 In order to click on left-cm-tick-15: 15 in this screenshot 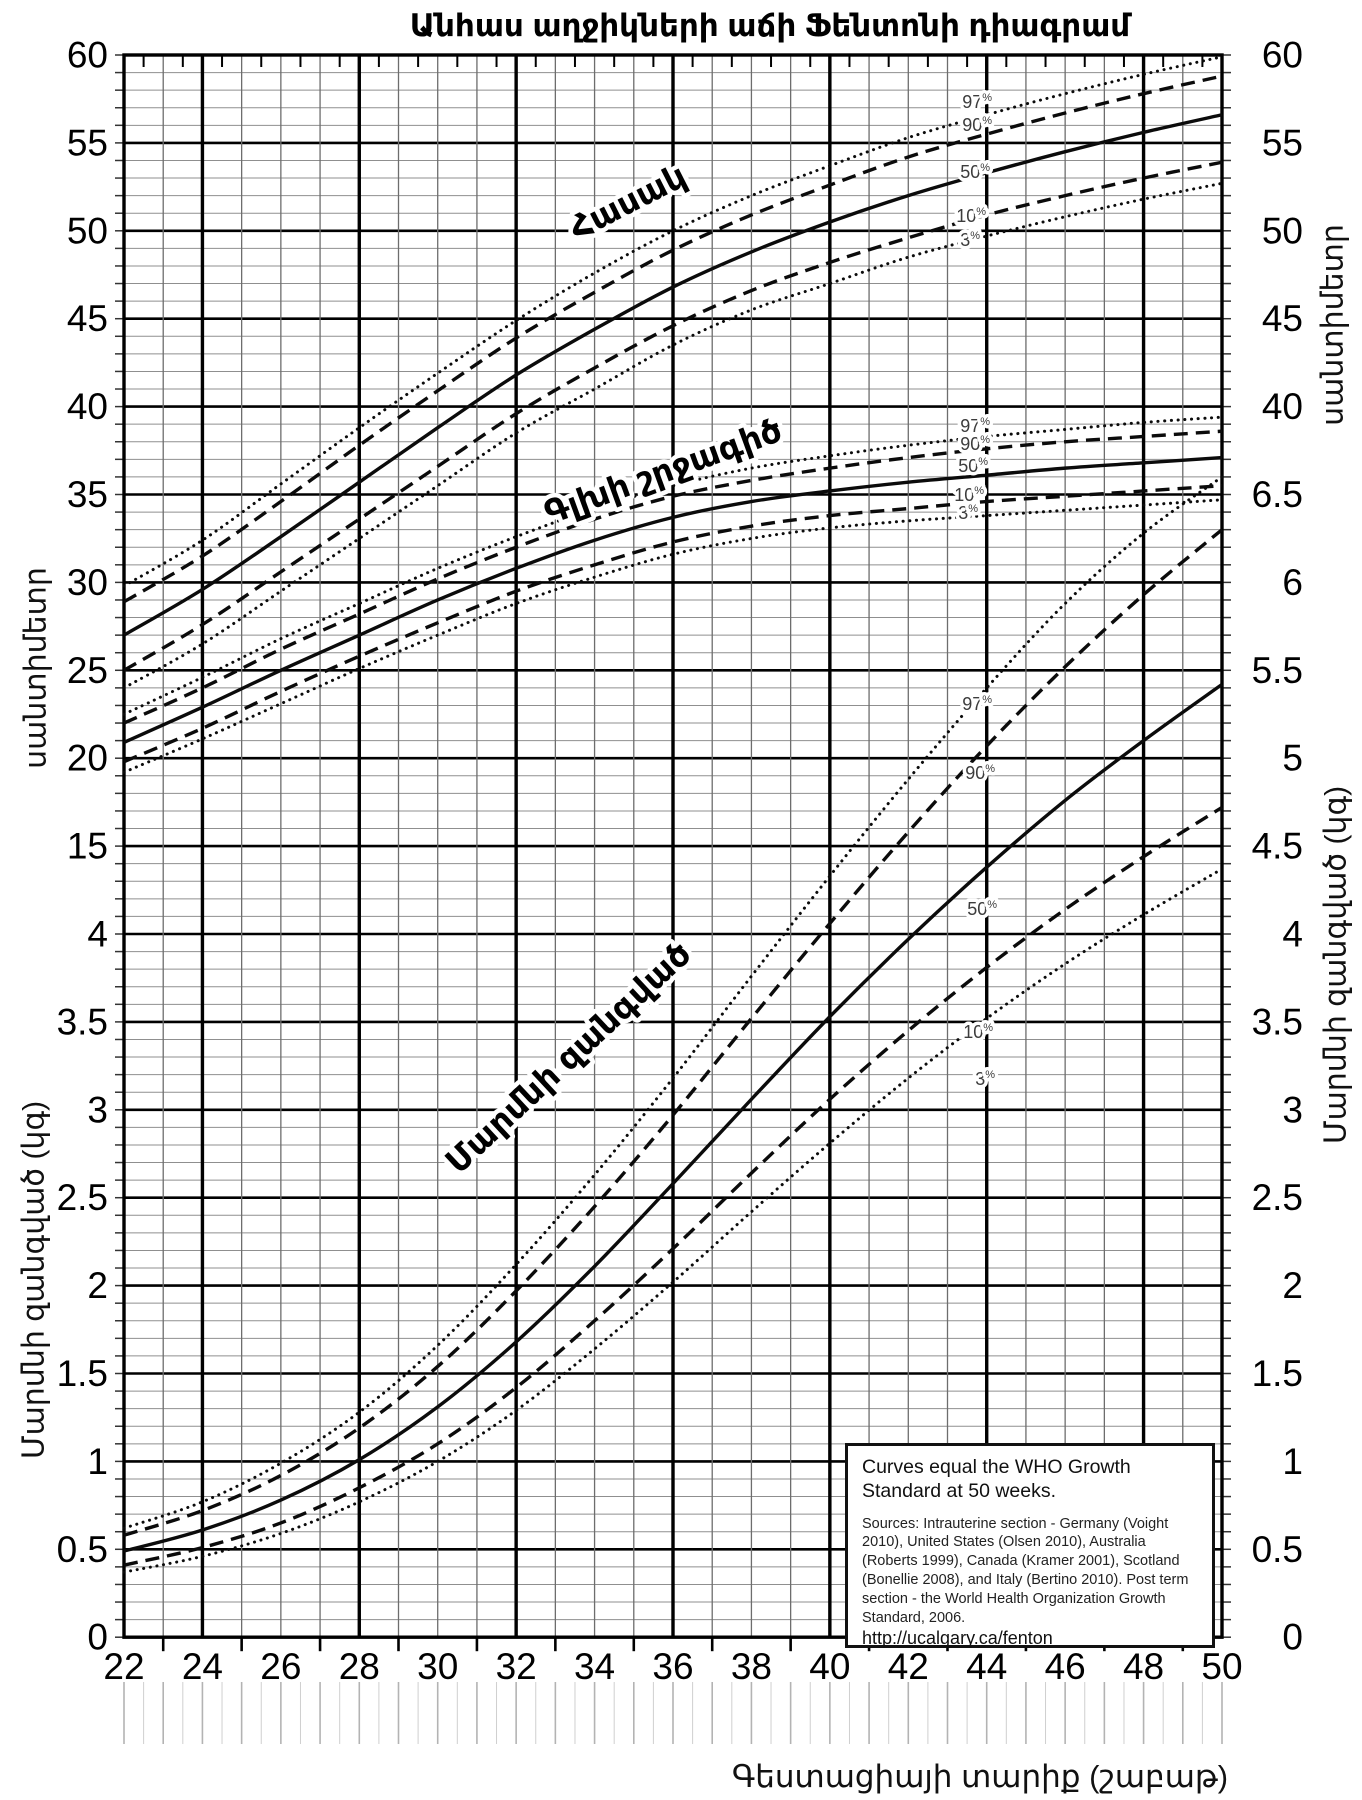, I will do `click(87, 846)`.